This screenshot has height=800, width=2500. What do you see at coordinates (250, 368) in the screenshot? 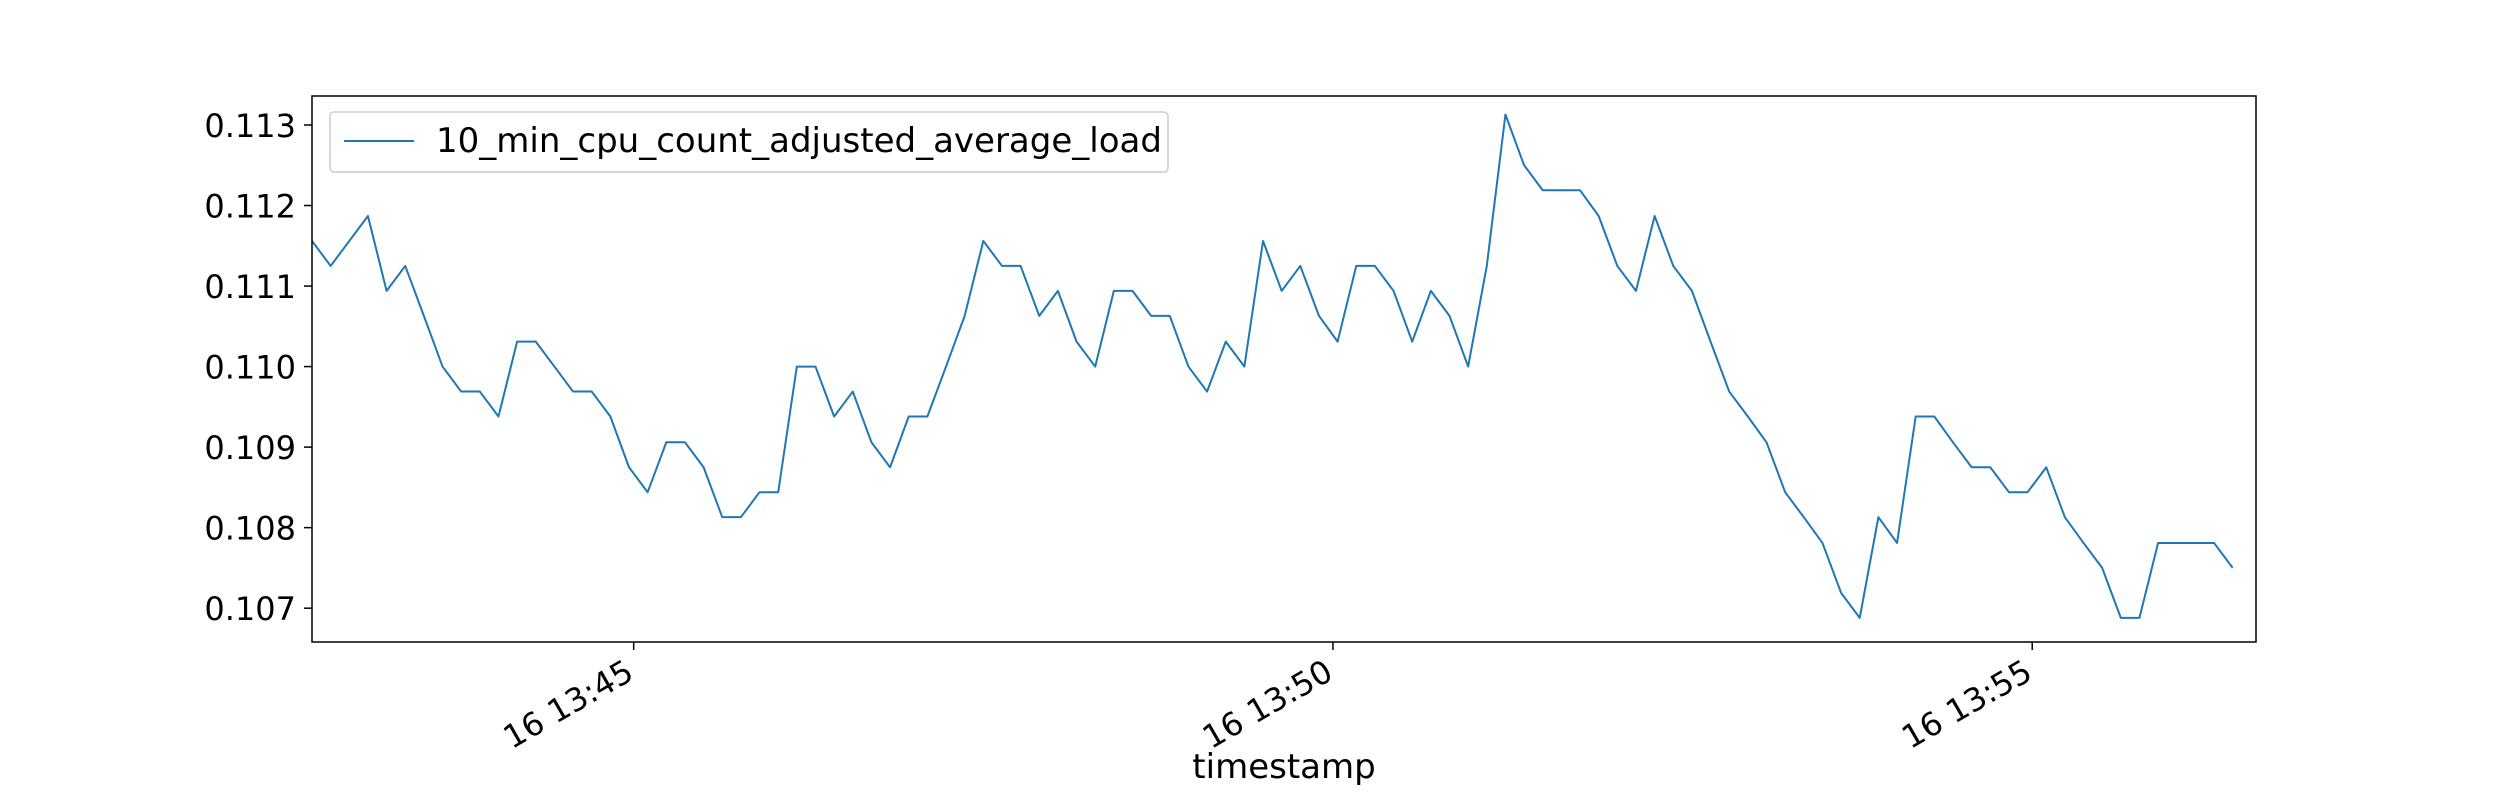
I see `y-tick-label: 0.110` at bounding box center [250, 368].